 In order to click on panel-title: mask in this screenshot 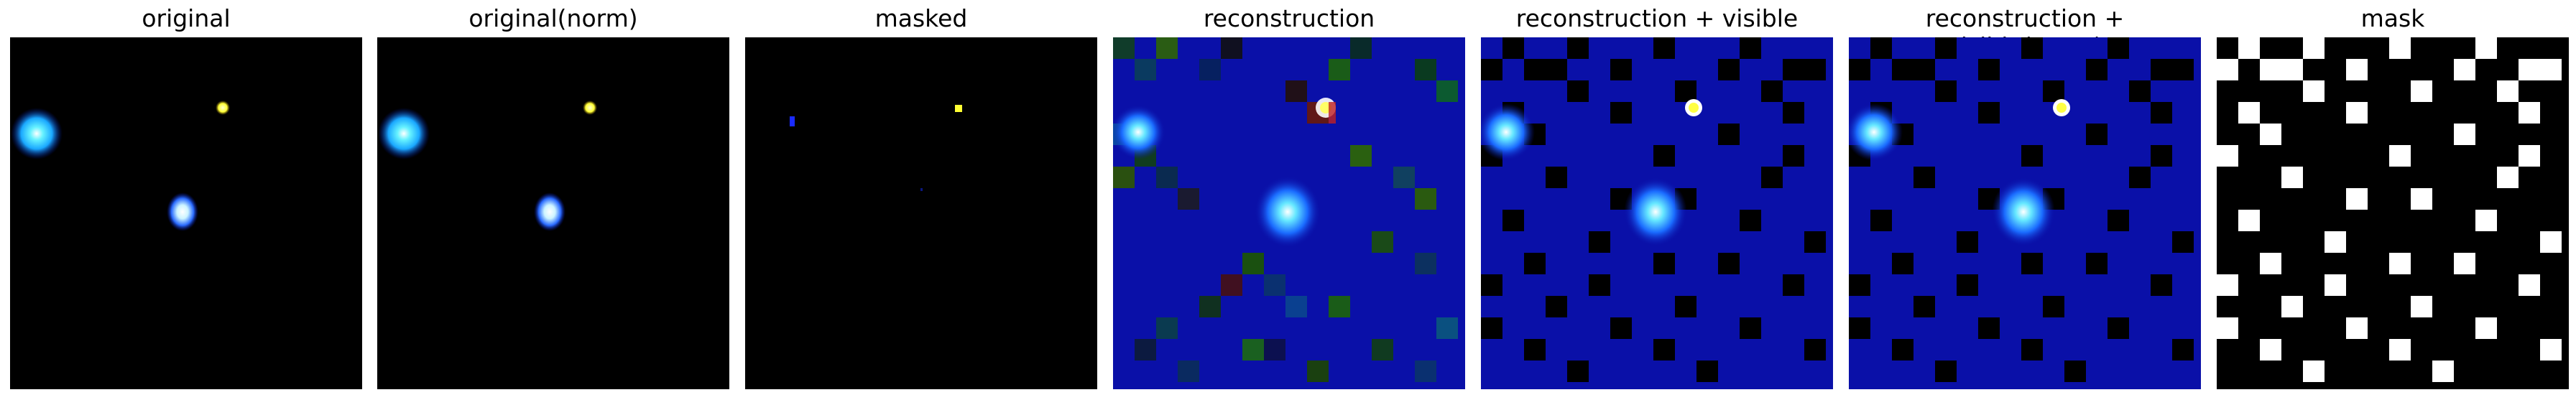, I will do `click(2392, 18)`.